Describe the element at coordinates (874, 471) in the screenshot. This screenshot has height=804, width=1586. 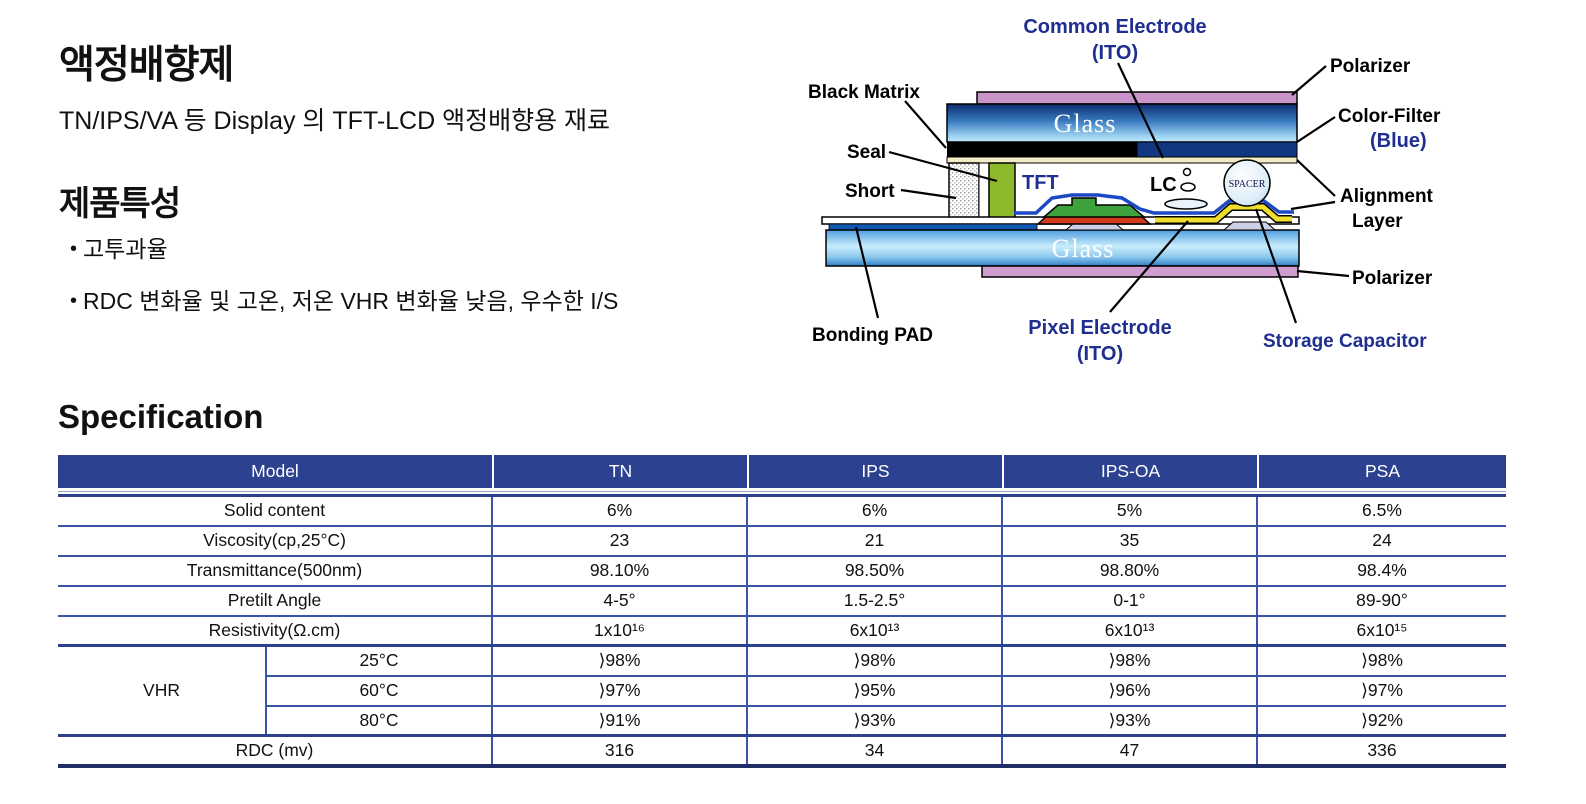
I see `header-cell-ips: IPS` at that location.